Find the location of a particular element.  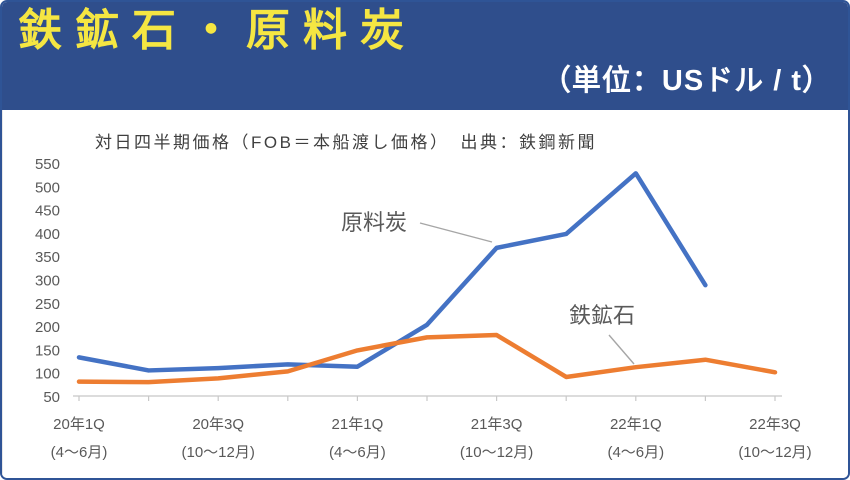

y-axis-label: 250 is located at coordinates (47, 304).